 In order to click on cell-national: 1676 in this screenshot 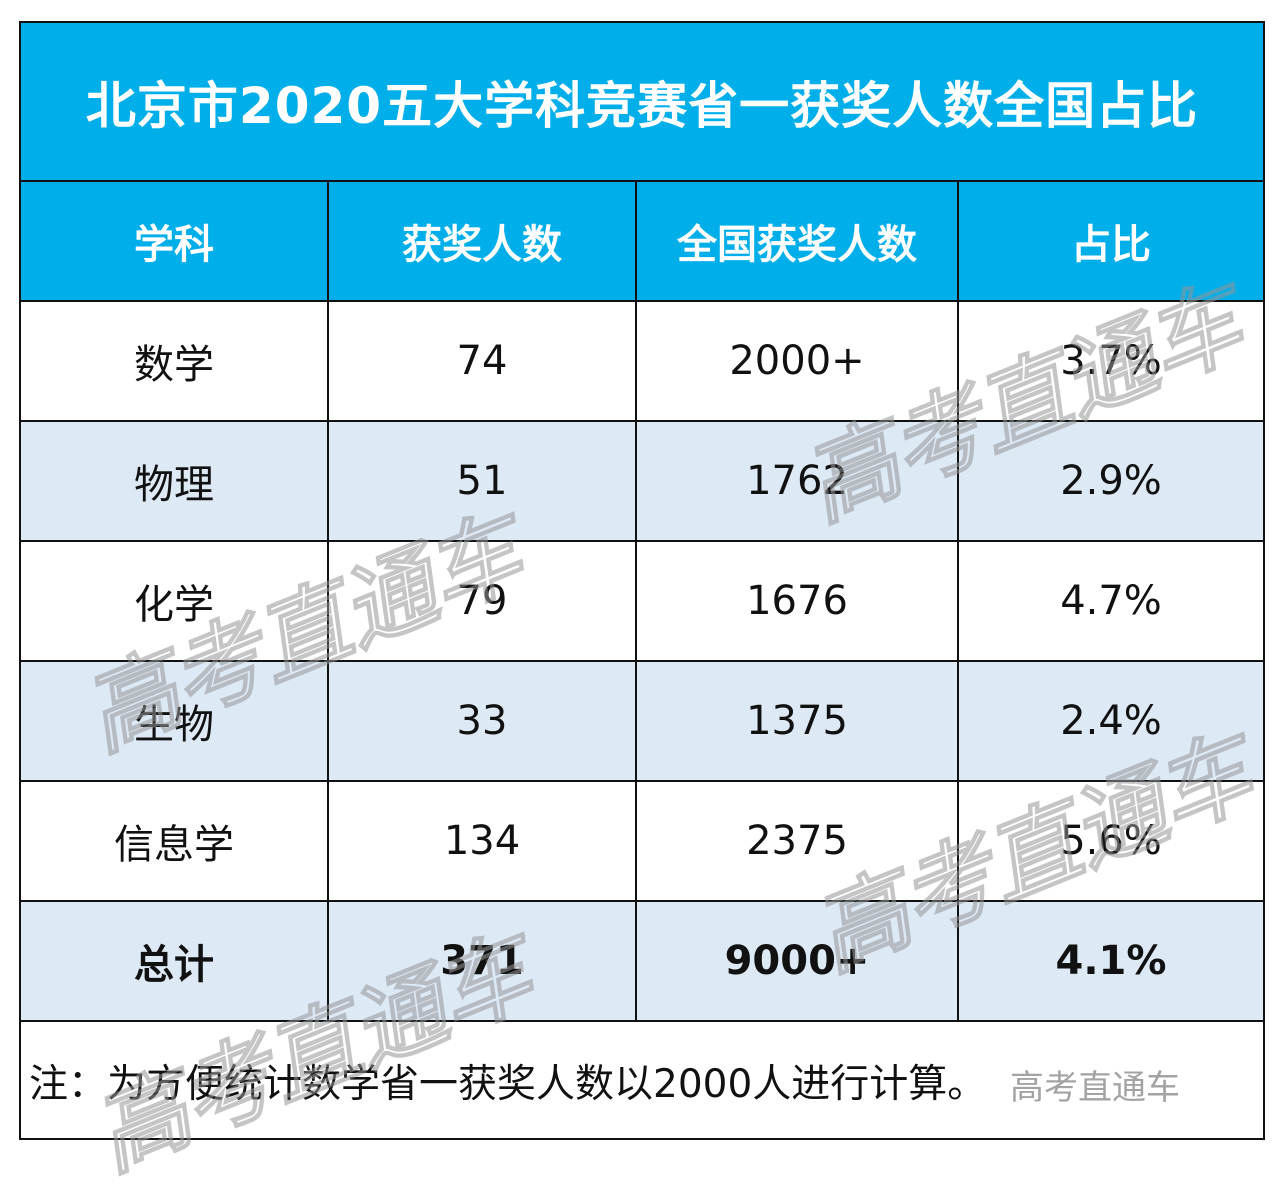, I will do `click(798, 601)`.